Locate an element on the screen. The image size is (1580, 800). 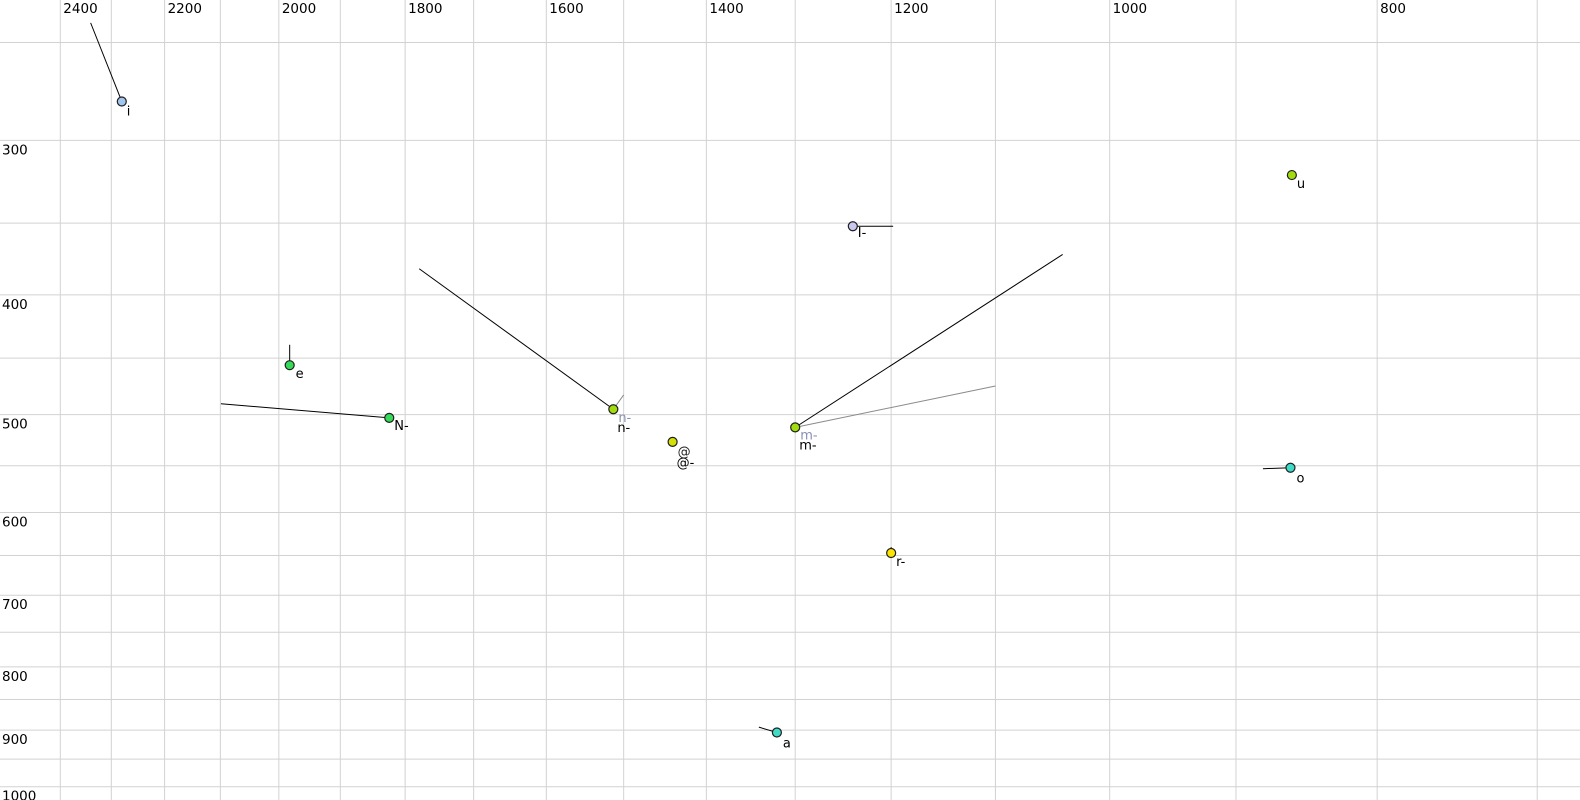
point-label-u-0: u is located at coordinates (1301, 184).